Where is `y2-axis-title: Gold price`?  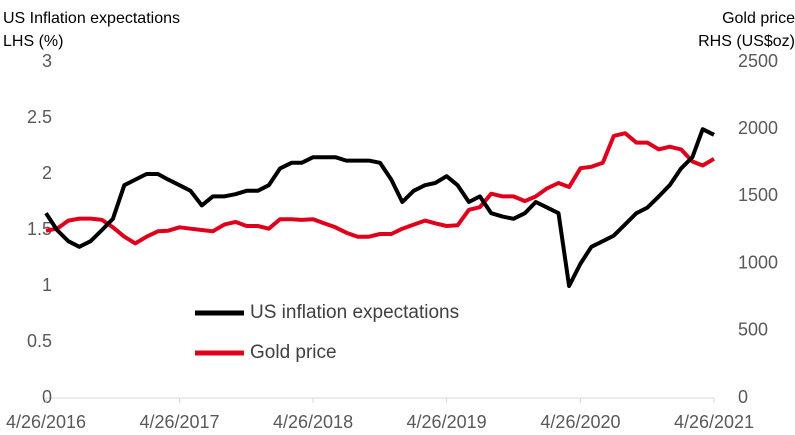
y2-axis-title: Gold price is located at coordinates (758, 18).